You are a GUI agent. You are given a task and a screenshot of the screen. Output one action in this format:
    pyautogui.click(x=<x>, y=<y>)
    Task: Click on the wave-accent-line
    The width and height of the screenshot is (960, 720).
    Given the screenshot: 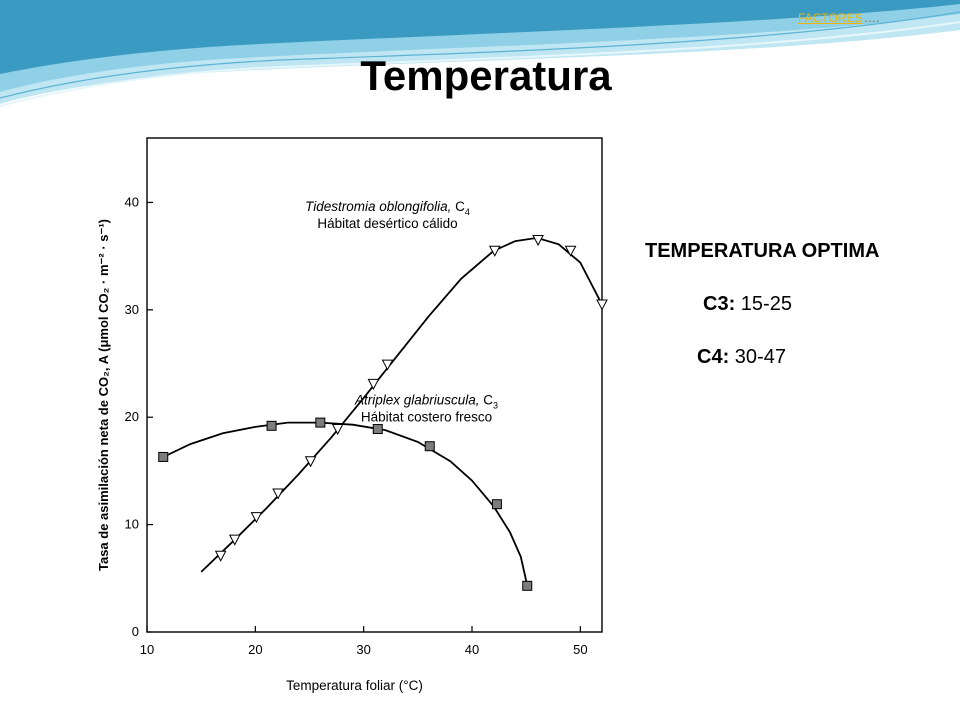 What is the action you would take?
    pyautogui.click(x=480, y=55)
    